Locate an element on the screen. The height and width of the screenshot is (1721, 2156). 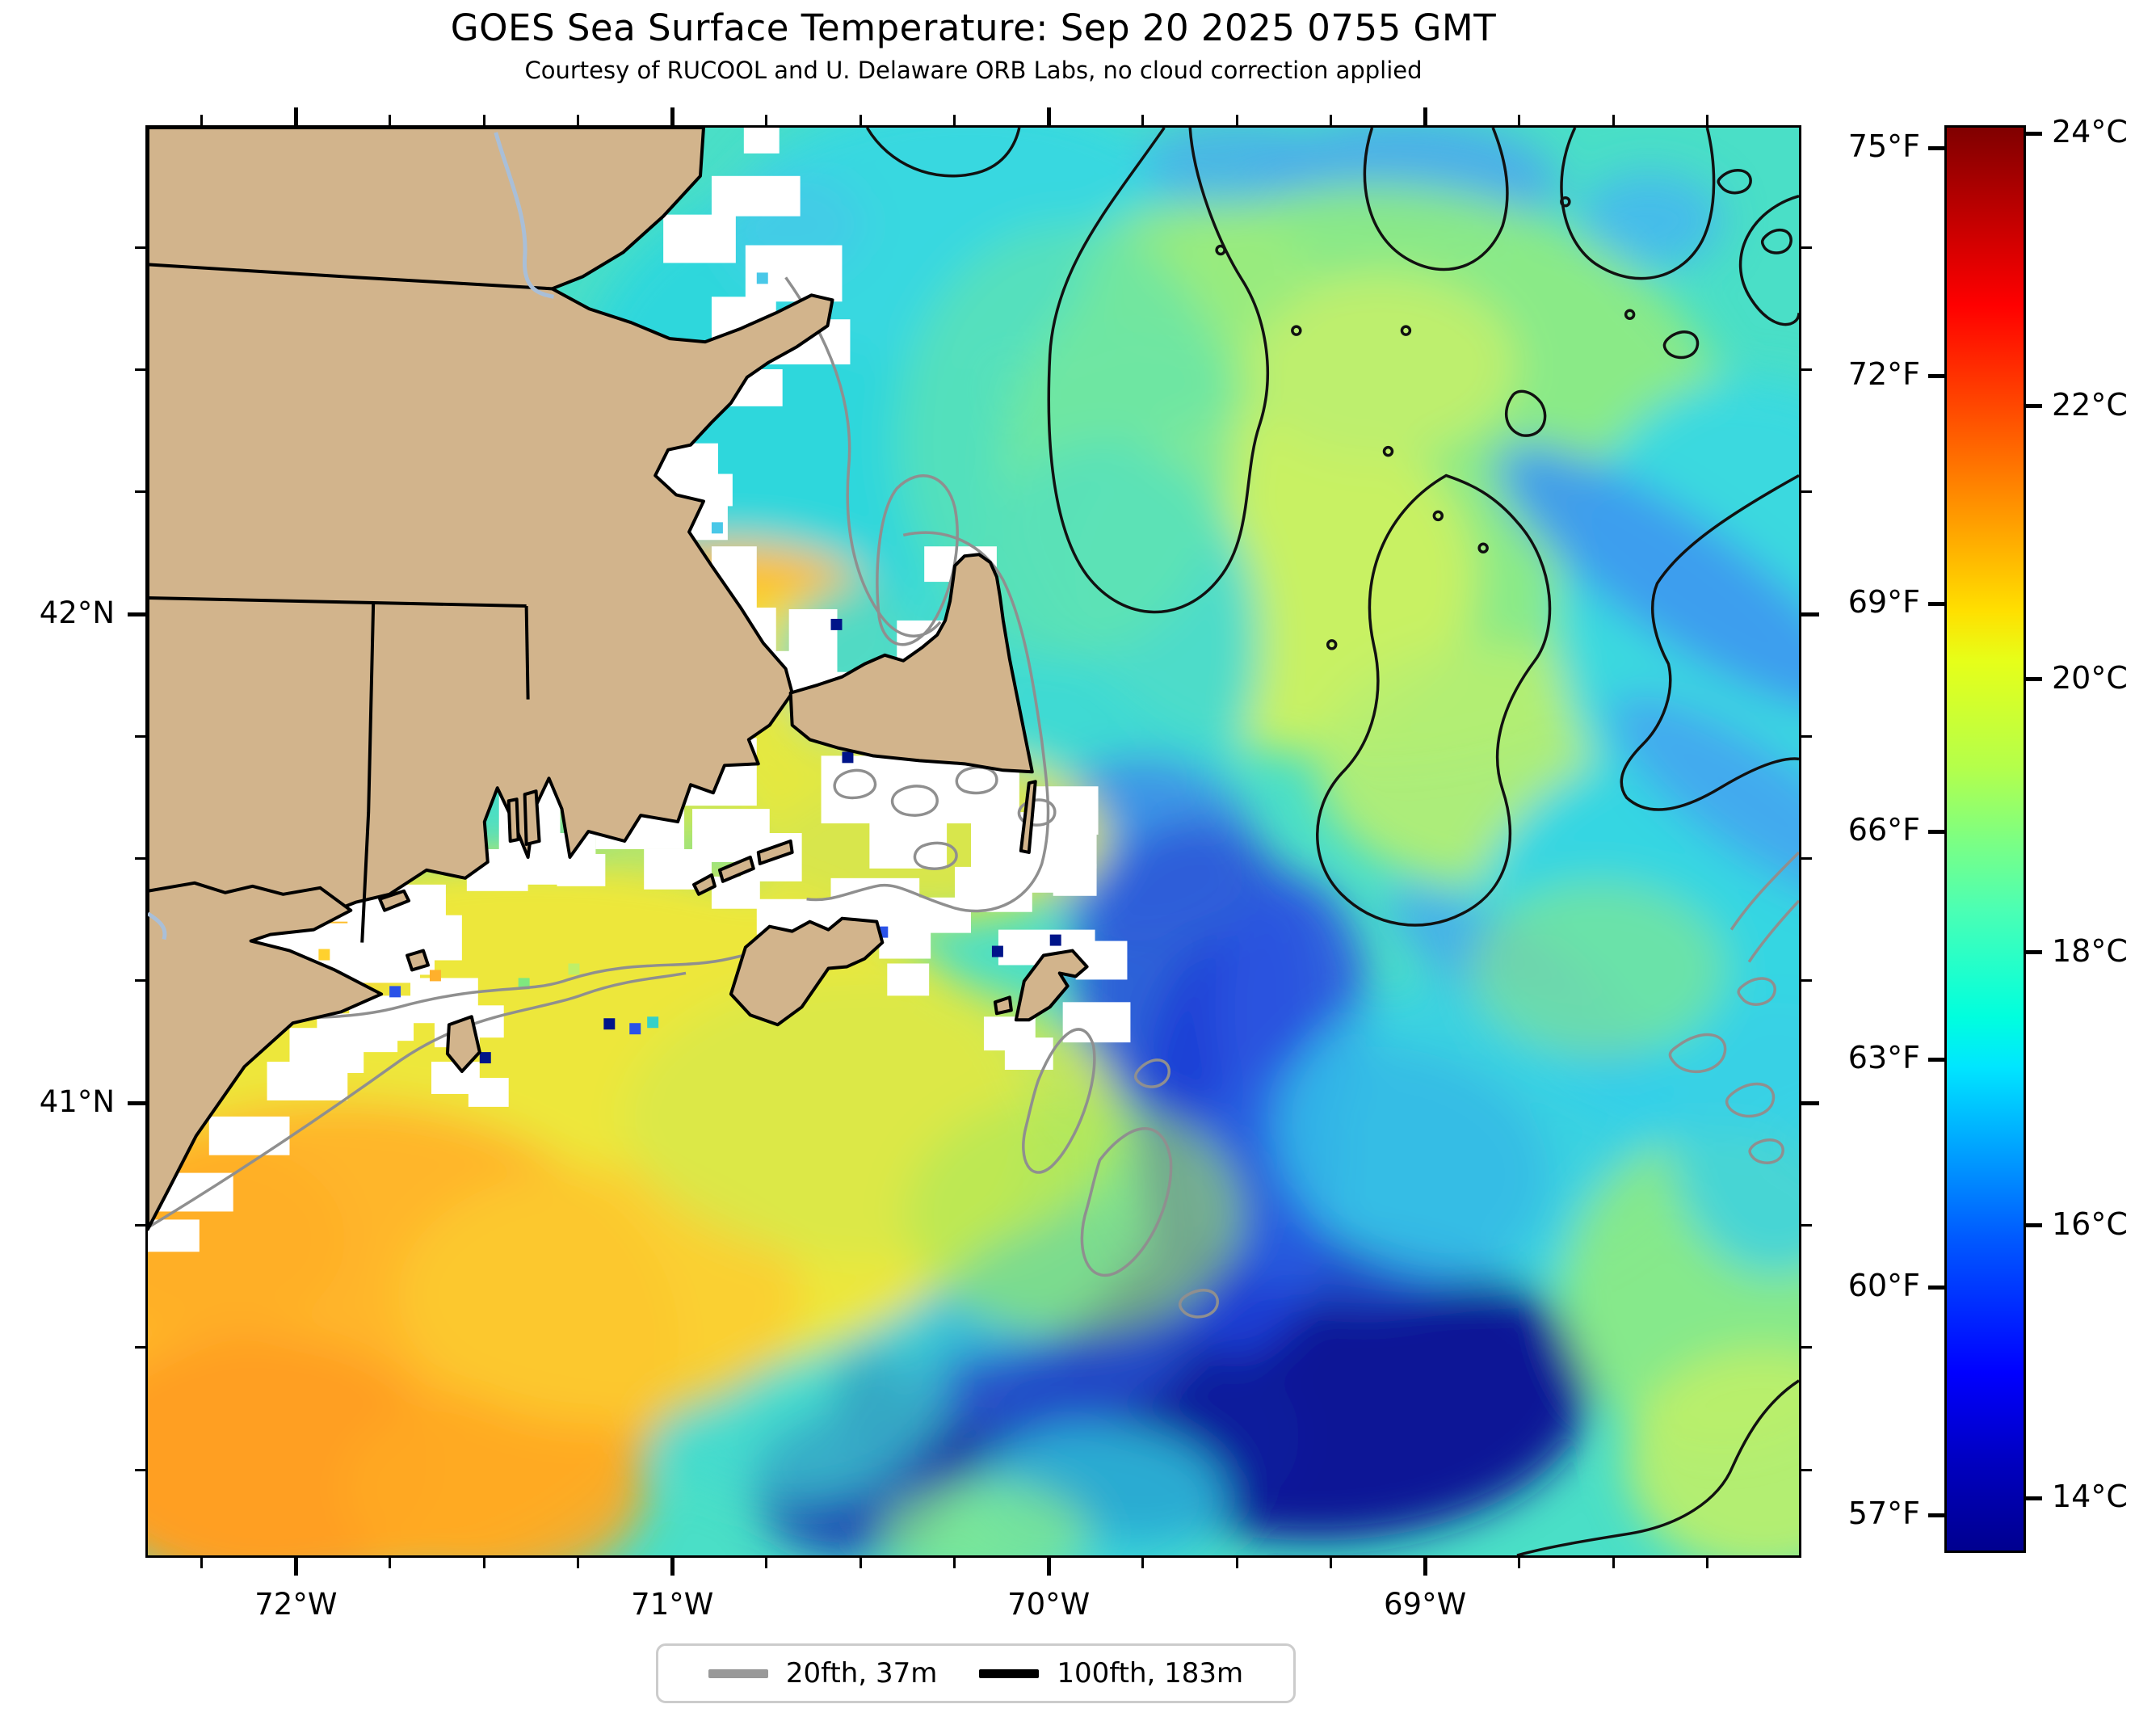
x-tick-label: 69°W is located at coordinates (1425, 1604).